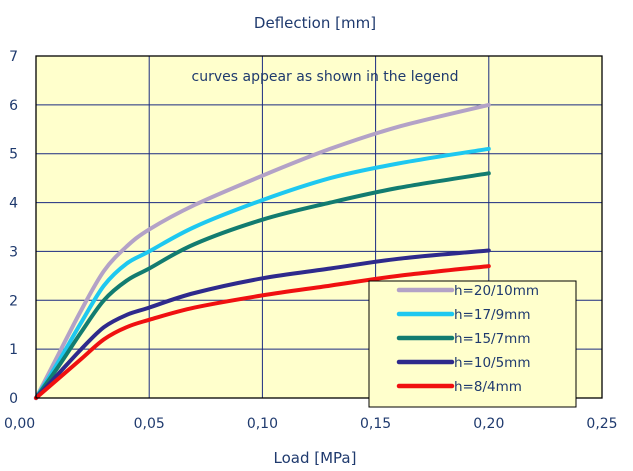  I want to click on x-tick-label: 0,05, so click(149, 424).